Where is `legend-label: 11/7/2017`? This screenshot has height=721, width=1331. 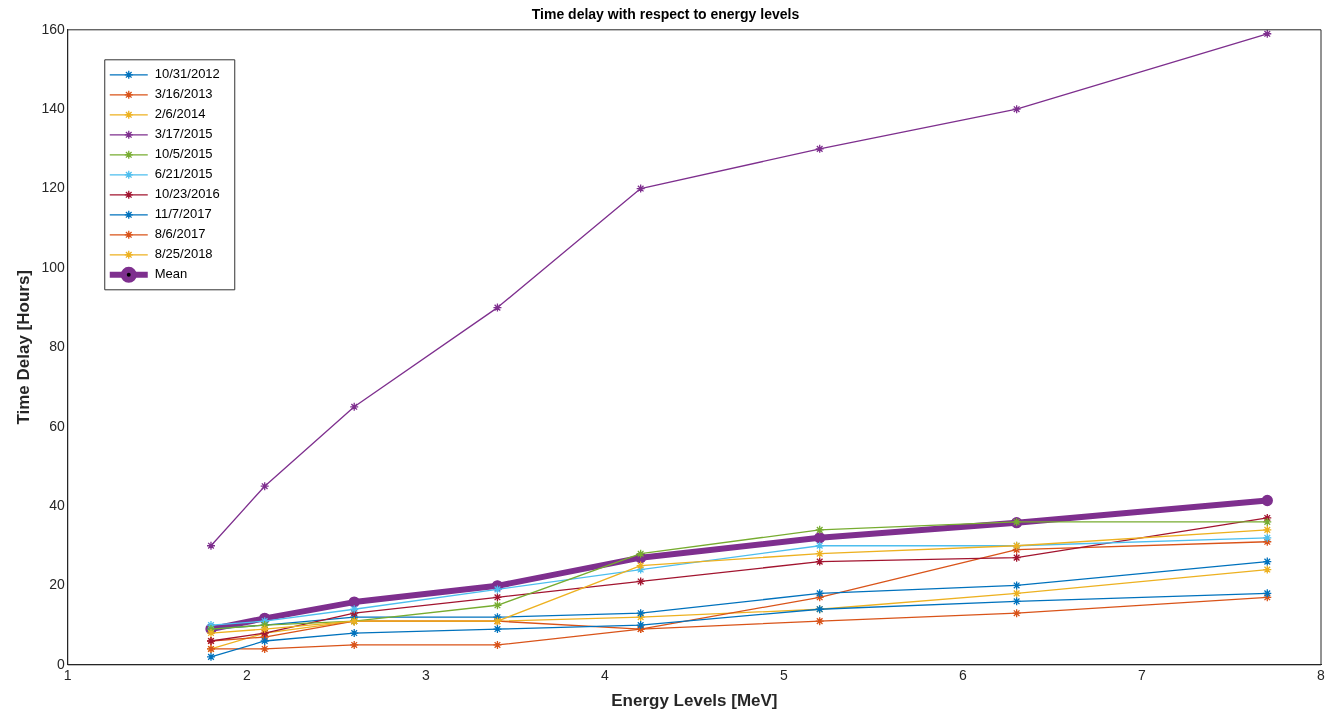 legend-label: 11/7/2017 is located at coordinates (183, 214).